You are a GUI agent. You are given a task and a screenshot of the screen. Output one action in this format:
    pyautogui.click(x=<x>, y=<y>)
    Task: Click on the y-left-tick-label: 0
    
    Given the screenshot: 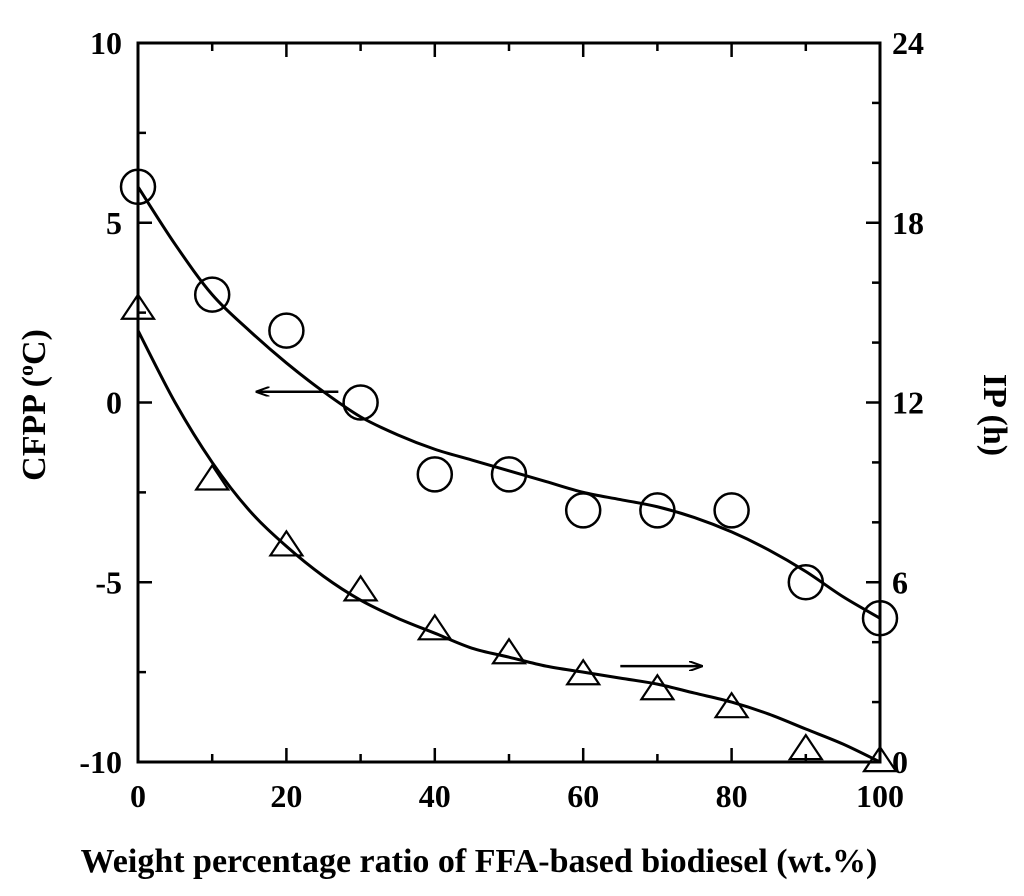 What is the action you would take?
    pyautogui.click(x=114, y=403)
    